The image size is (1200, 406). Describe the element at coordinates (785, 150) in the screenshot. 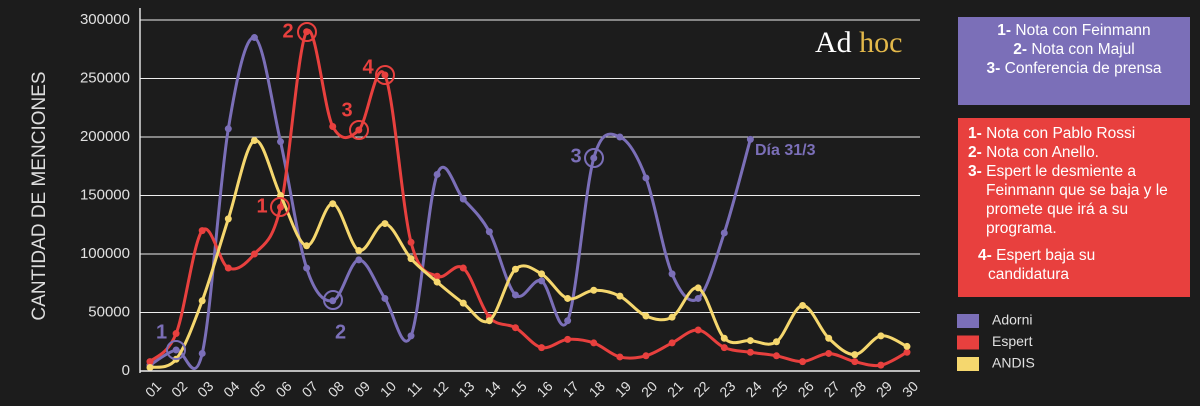

I see `annotation: Día 31/3` at that location.